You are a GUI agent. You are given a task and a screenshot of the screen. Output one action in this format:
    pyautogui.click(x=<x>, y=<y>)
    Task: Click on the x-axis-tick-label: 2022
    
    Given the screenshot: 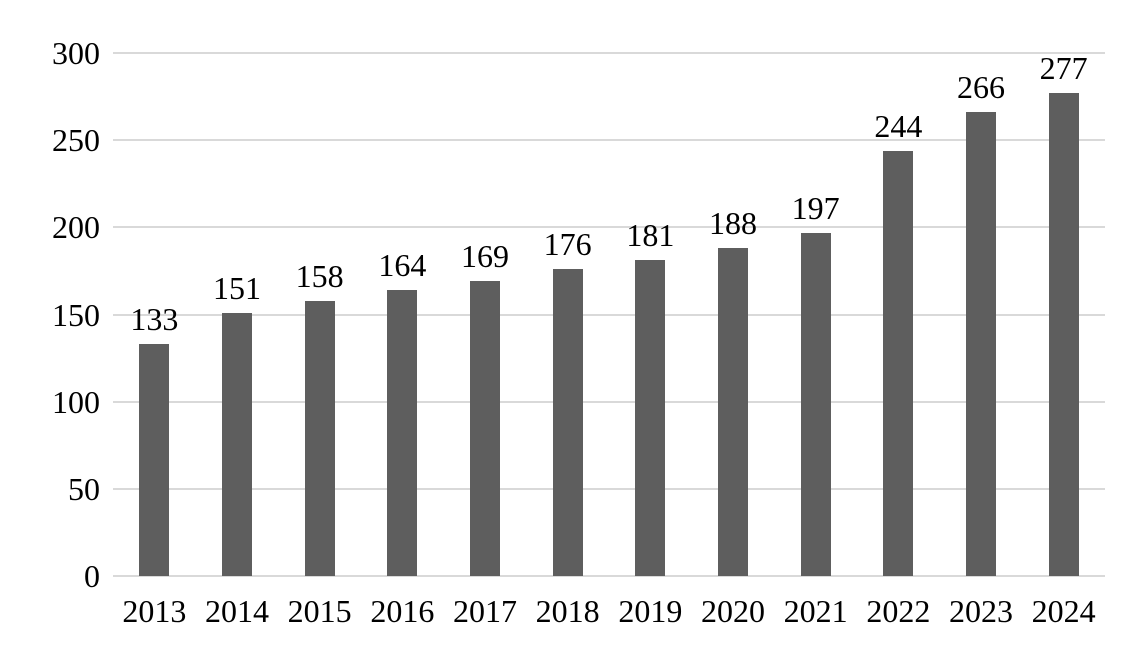 What is the action you would take?
    pyautogui.click(x=898, y=611)
    